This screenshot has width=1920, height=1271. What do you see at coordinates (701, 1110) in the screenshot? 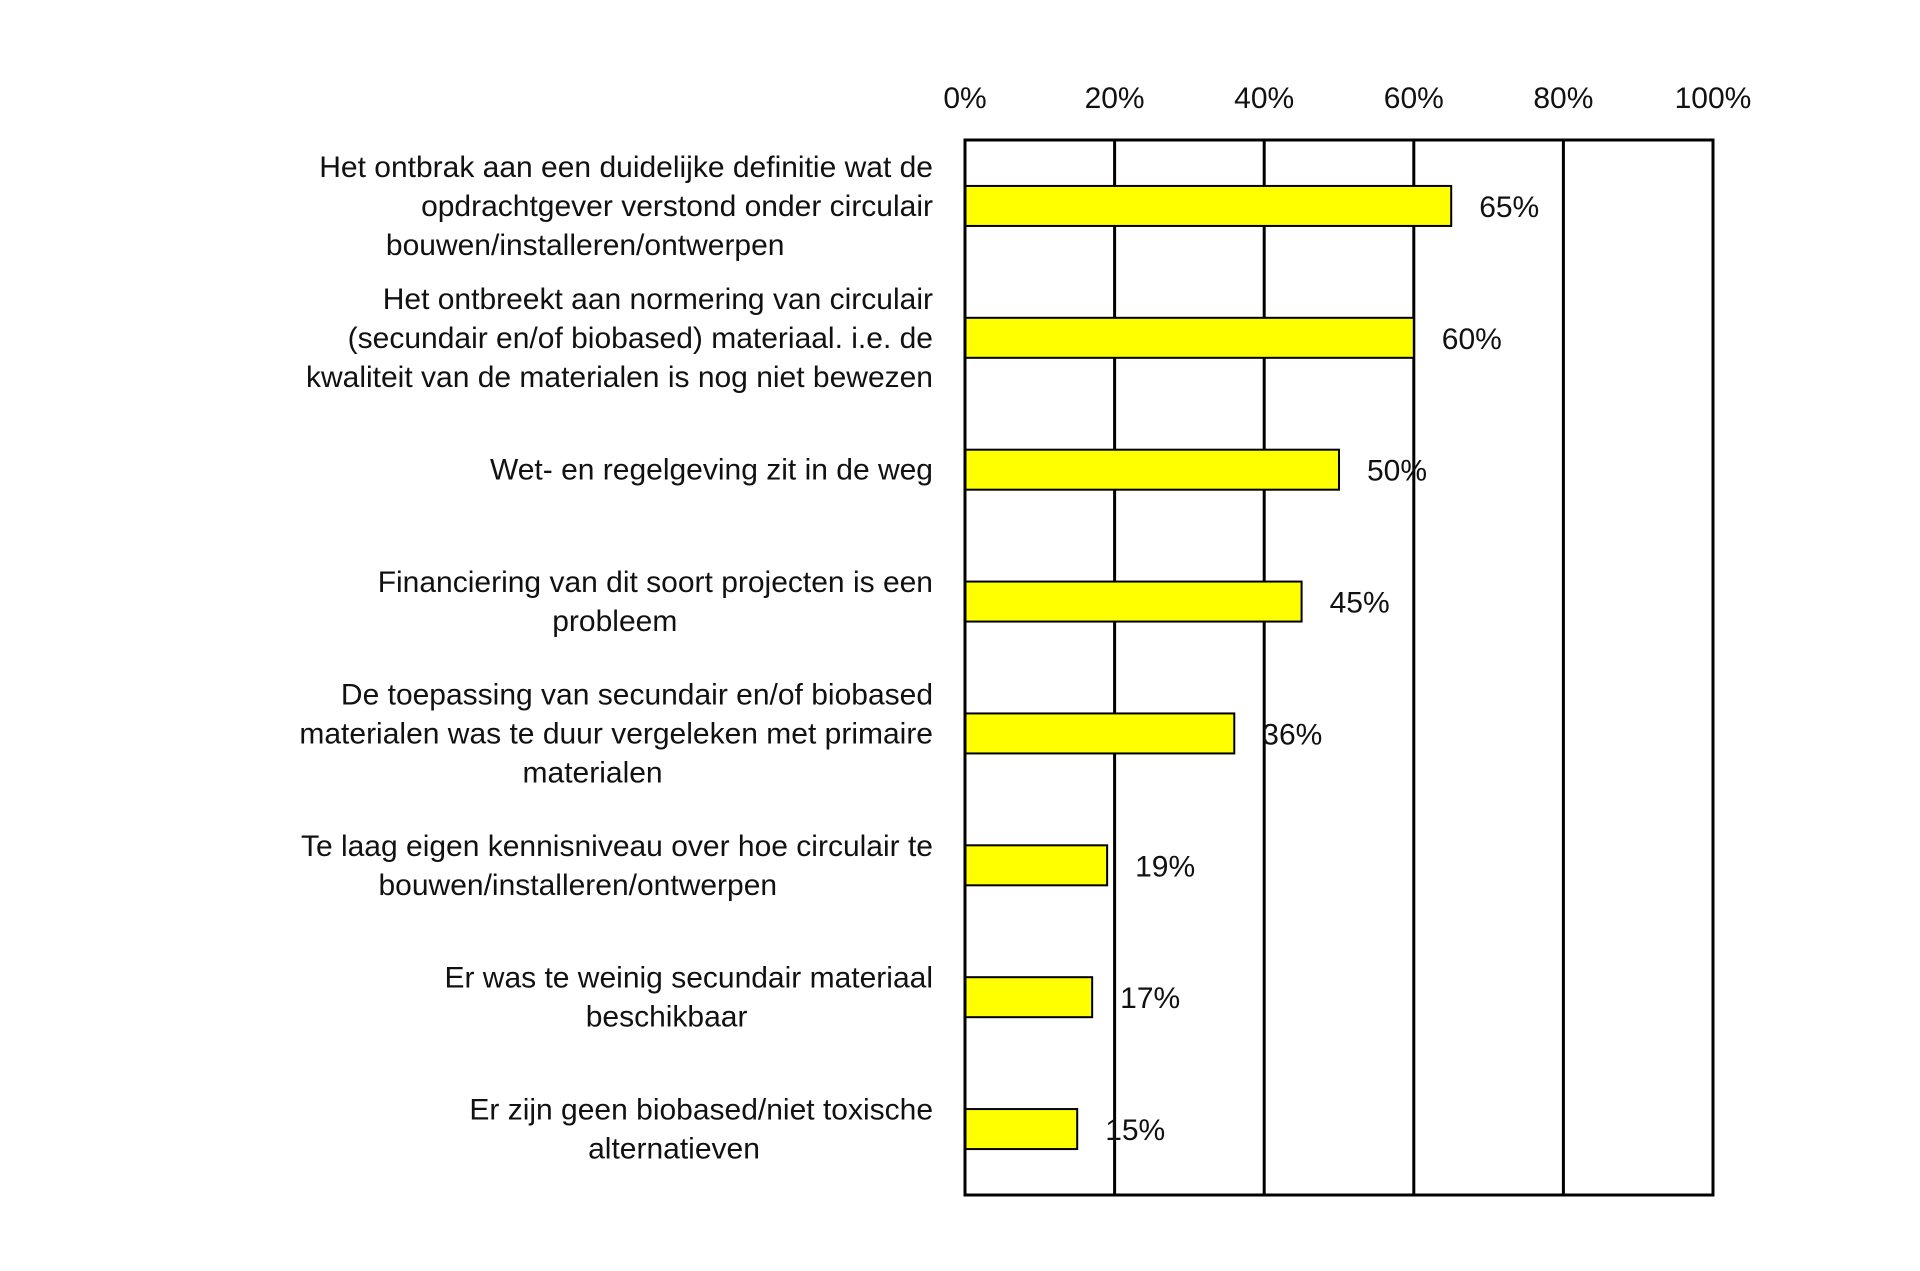
I see `category-label-line: Er zijn geen biobased/niet toxische` at bounding box center [701, 1110].